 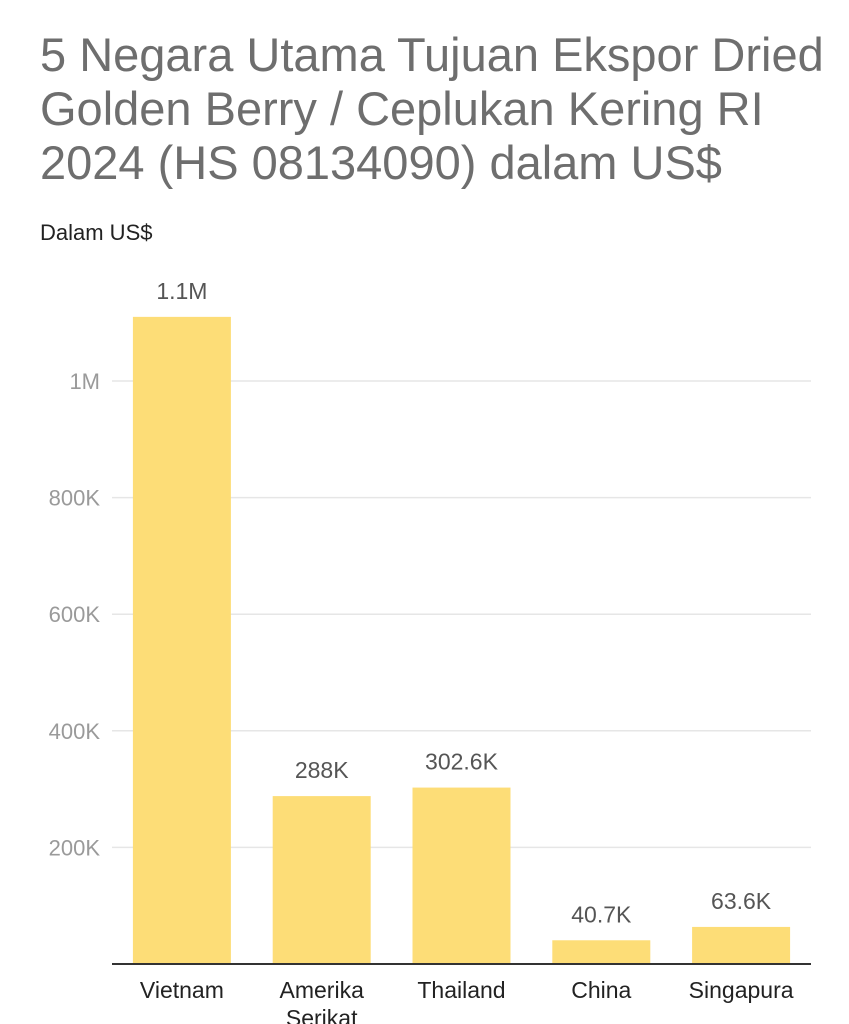 What do you see at coordinates (75, 847) in the screenshot?
I see `y-tick-label: 200K` at bounding box center [75, 847].